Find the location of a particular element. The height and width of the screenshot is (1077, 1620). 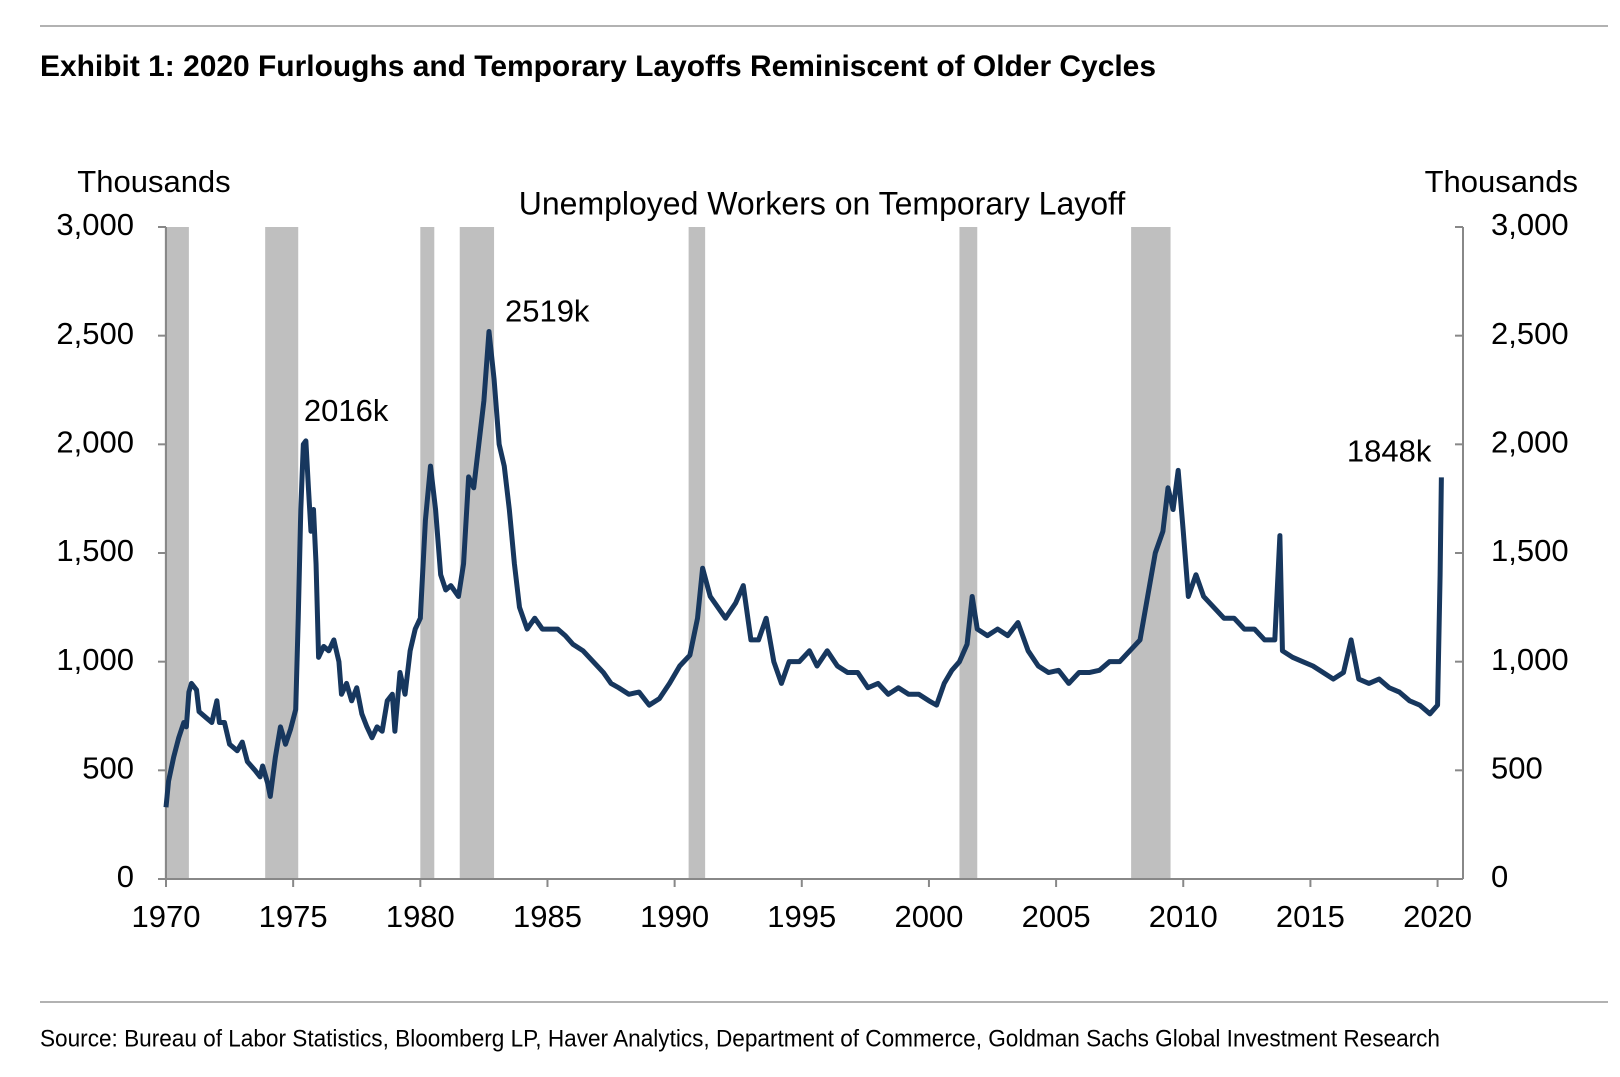

y-tick-label: 2,500 is located at coordinates (95, 333).